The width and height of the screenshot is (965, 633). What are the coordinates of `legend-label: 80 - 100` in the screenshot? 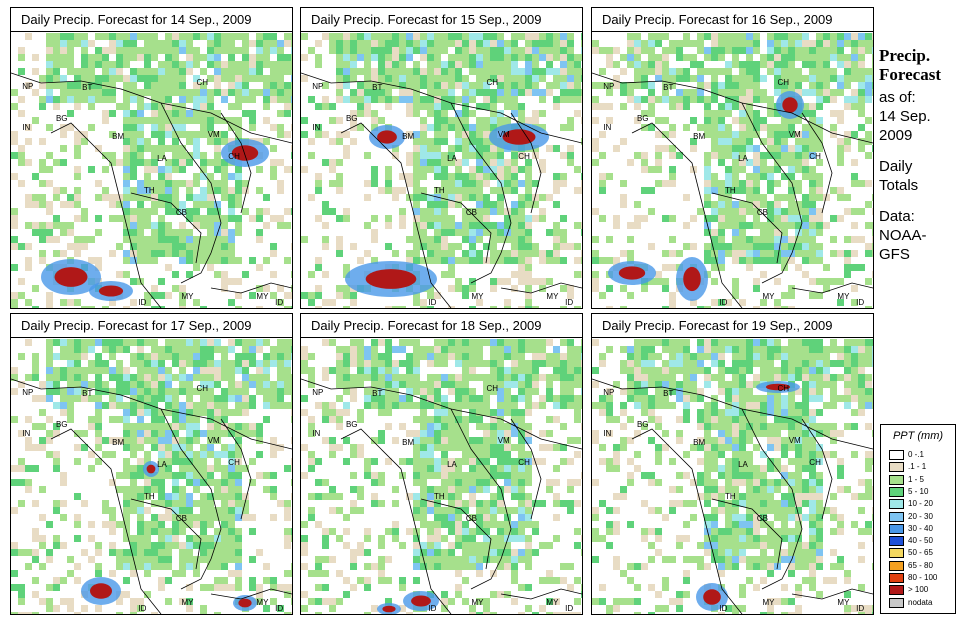 It's located at (923, 577).